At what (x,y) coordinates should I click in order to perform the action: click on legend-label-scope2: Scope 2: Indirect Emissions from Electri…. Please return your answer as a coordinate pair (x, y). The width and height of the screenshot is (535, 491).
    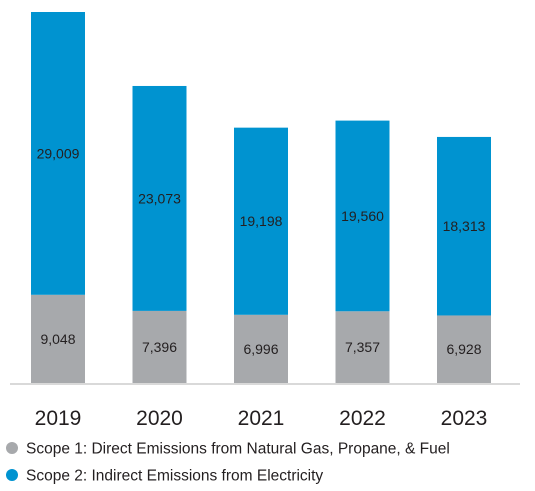
    Looking at the image, I should click on (174, 476).